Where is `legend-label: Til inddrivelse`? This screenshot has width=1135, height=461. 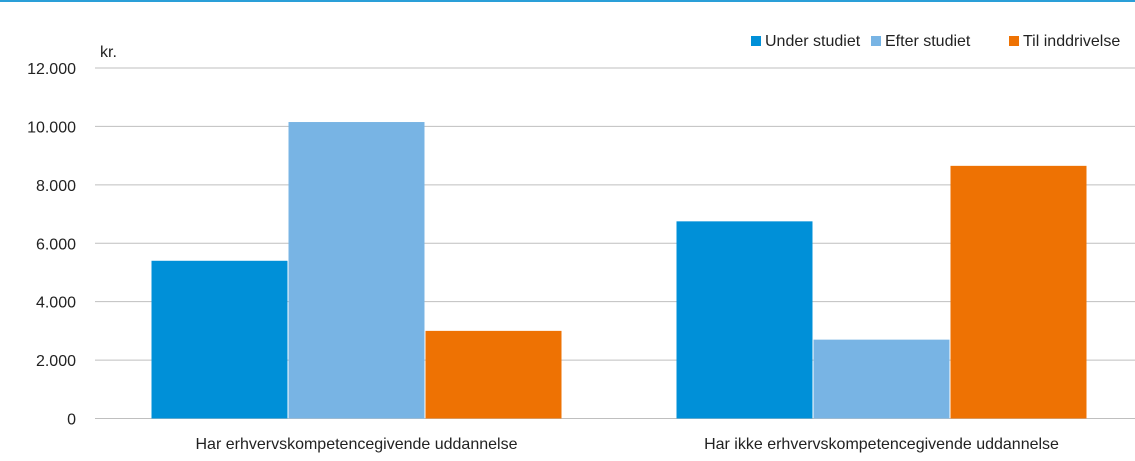
legend-label: Til inddrivelse is located at coordinates (1071, 41).